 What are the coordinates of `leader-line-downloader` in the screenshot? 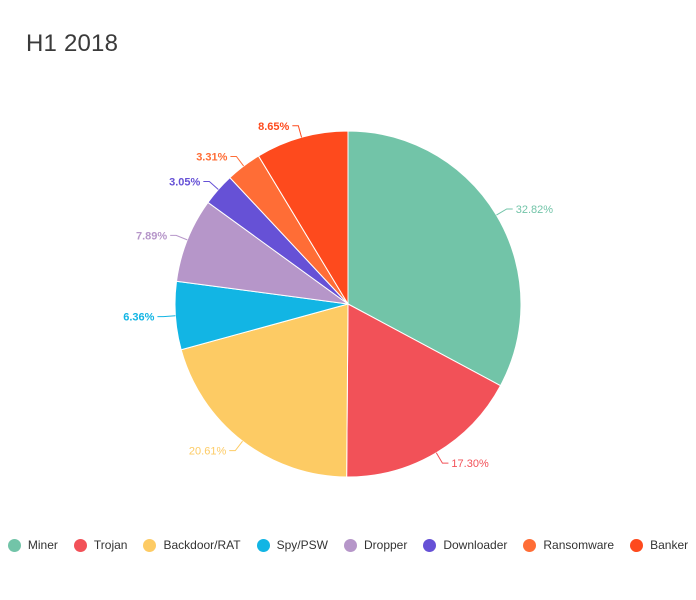 It's located at (211, 185).